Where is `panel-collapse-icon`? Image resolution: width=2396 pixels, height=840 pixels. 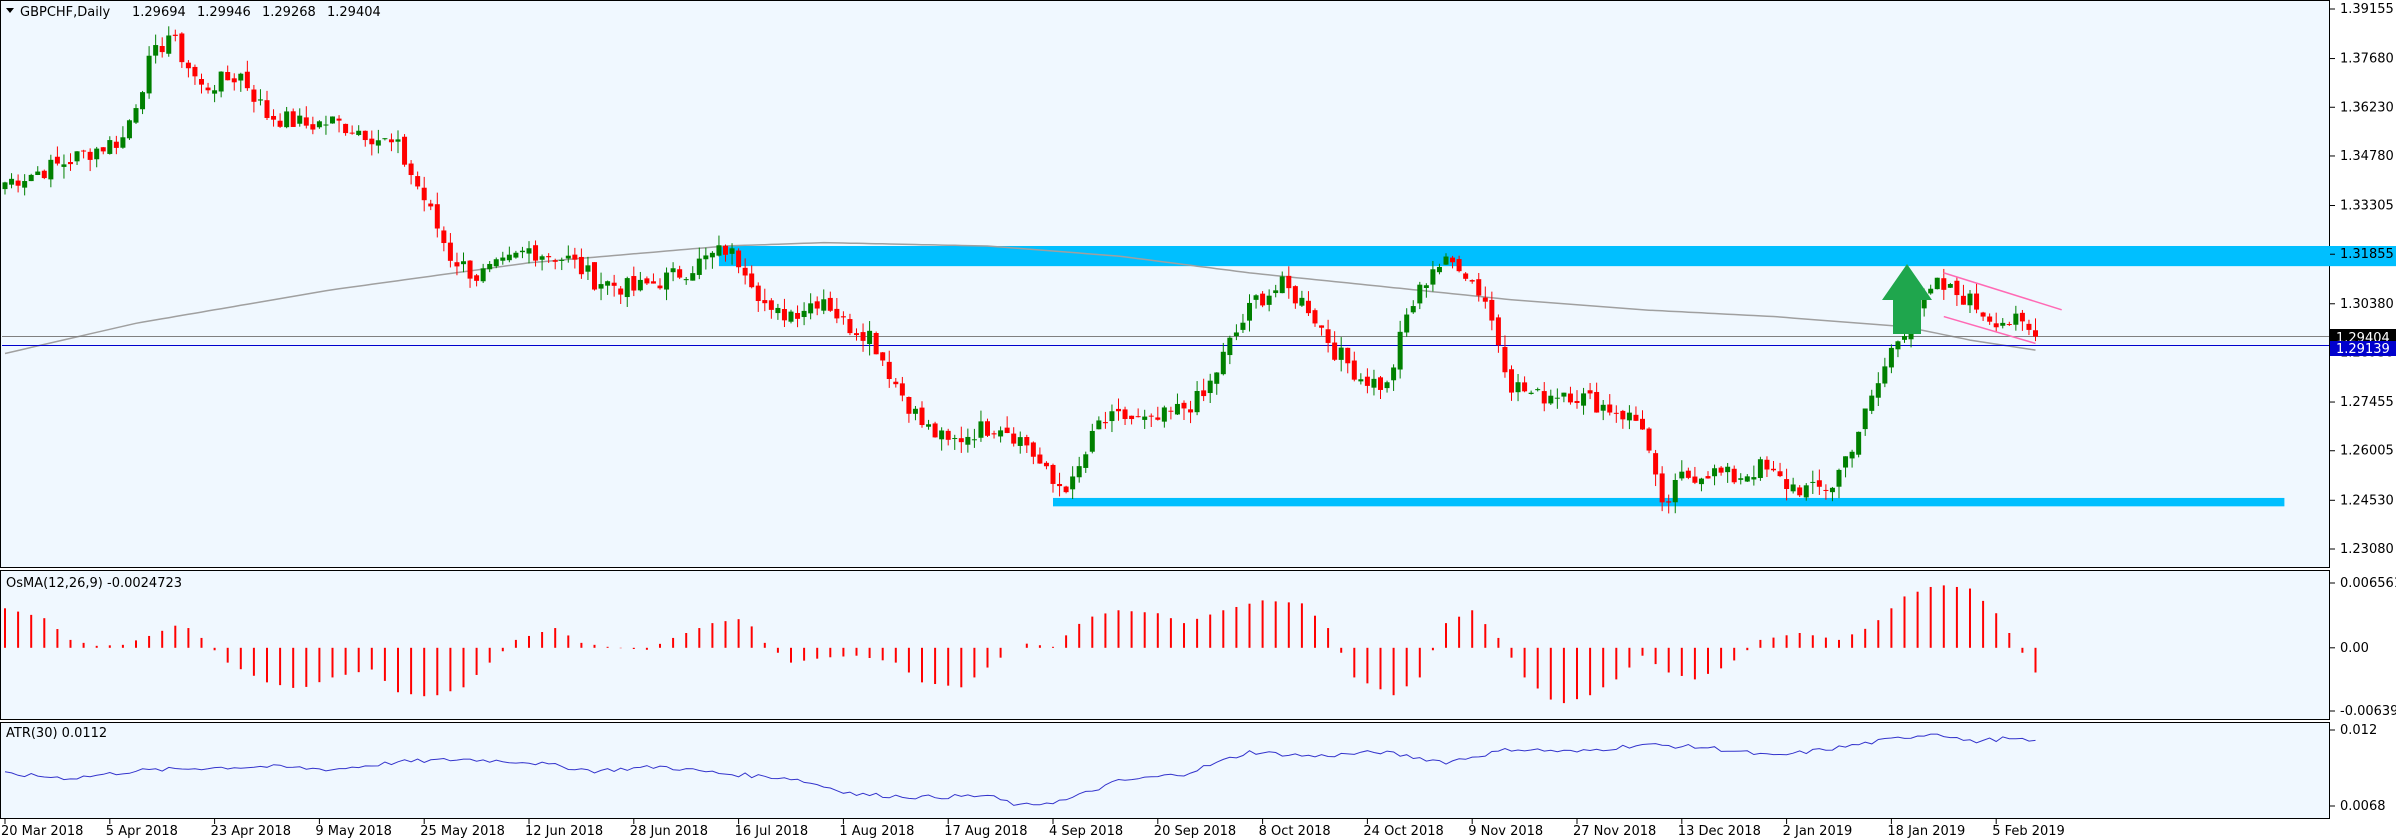 panel-collapse-icon is located at coordinates (10, 10).